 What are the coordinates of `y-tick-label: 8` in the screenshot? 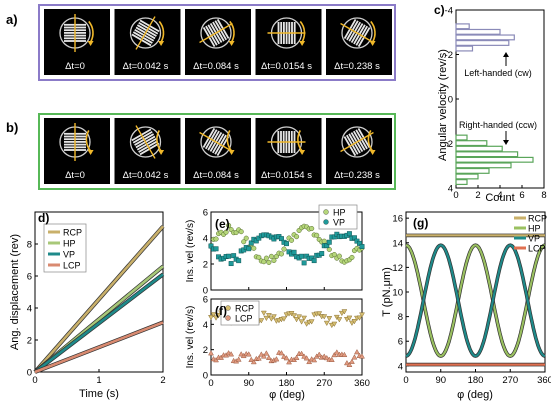 It's located at (400, 317).